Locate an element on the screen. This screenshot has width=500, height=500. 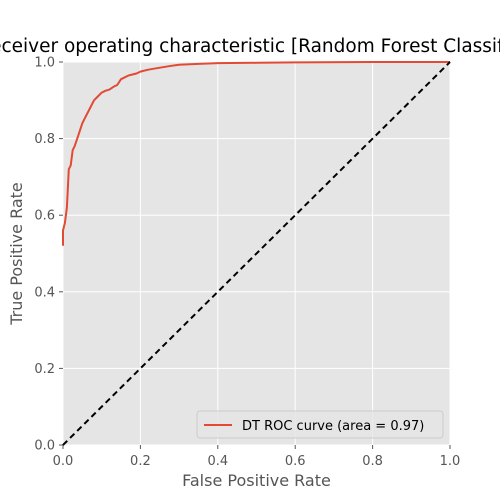
y-tick-label: 0.2 is located at coordinates (44, 369).